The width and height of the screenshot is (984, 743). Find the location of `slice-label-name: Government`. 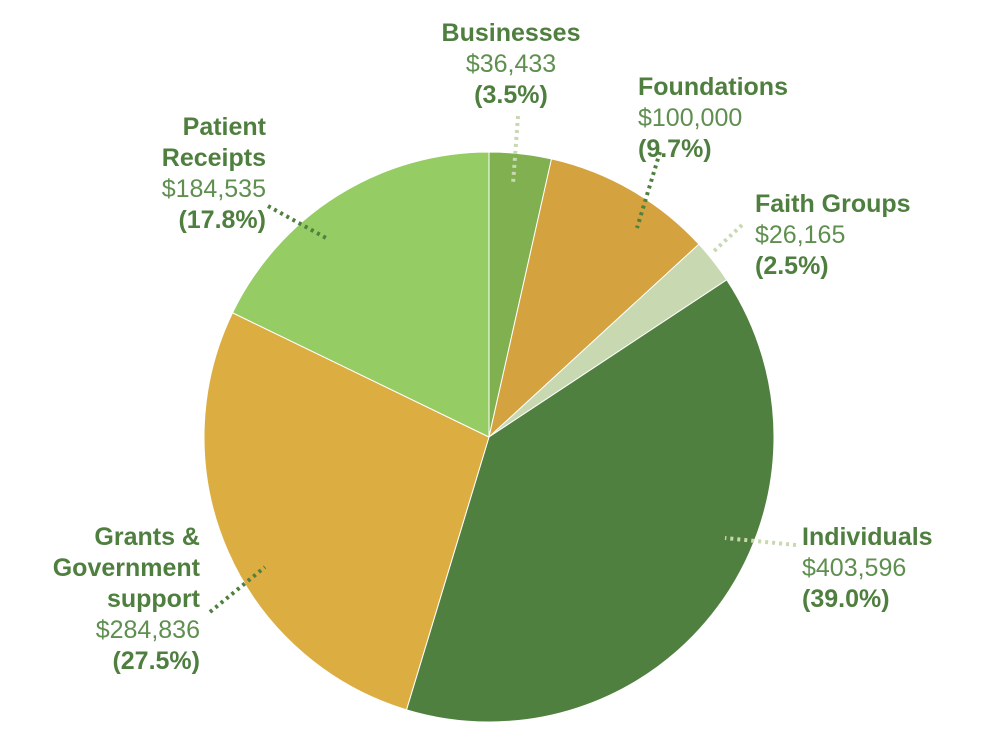

slice-label-name: Government is located at coordinates (127, 568).